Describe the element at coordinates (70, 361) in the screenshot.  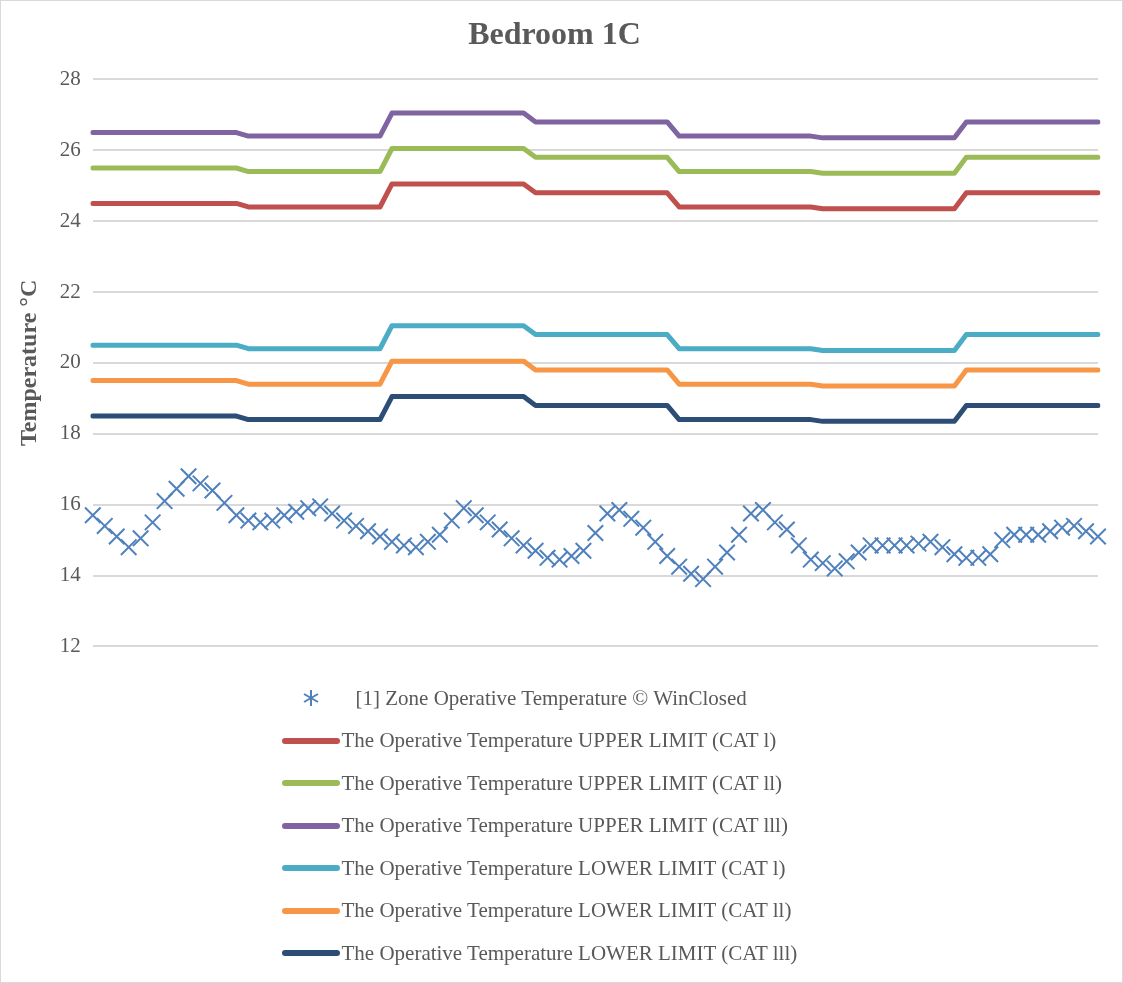
I see `y-tick-label: 20` at that location.